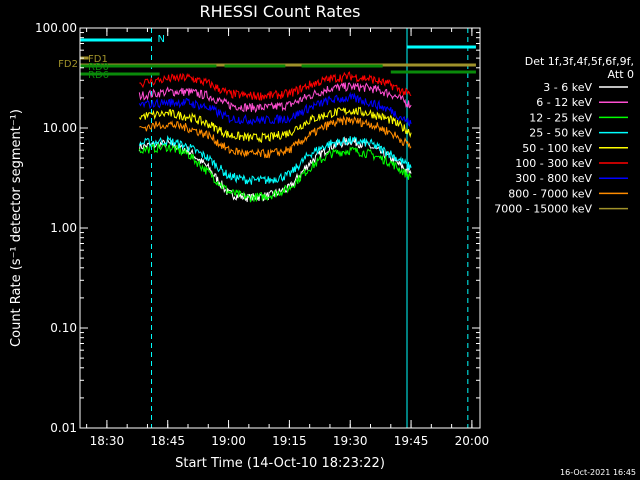 This screenshot has width=640, height=480. Describe the element at coordinates (60, 128) in the screenshot. I see `y-tick-label: 10.00` at that location.